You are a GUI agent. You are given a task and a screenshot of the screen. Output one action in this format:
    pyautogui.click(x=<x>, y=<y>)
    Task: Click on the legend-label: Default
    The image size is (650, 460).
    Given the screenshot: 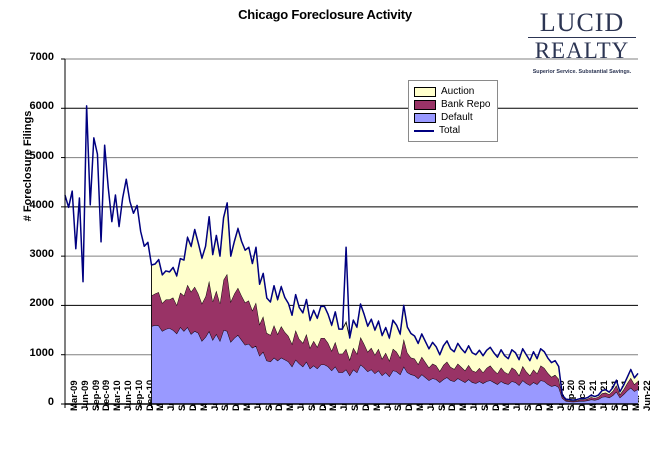 What is the action you would take?
    pyautogui.click(x=457, y=117)
    